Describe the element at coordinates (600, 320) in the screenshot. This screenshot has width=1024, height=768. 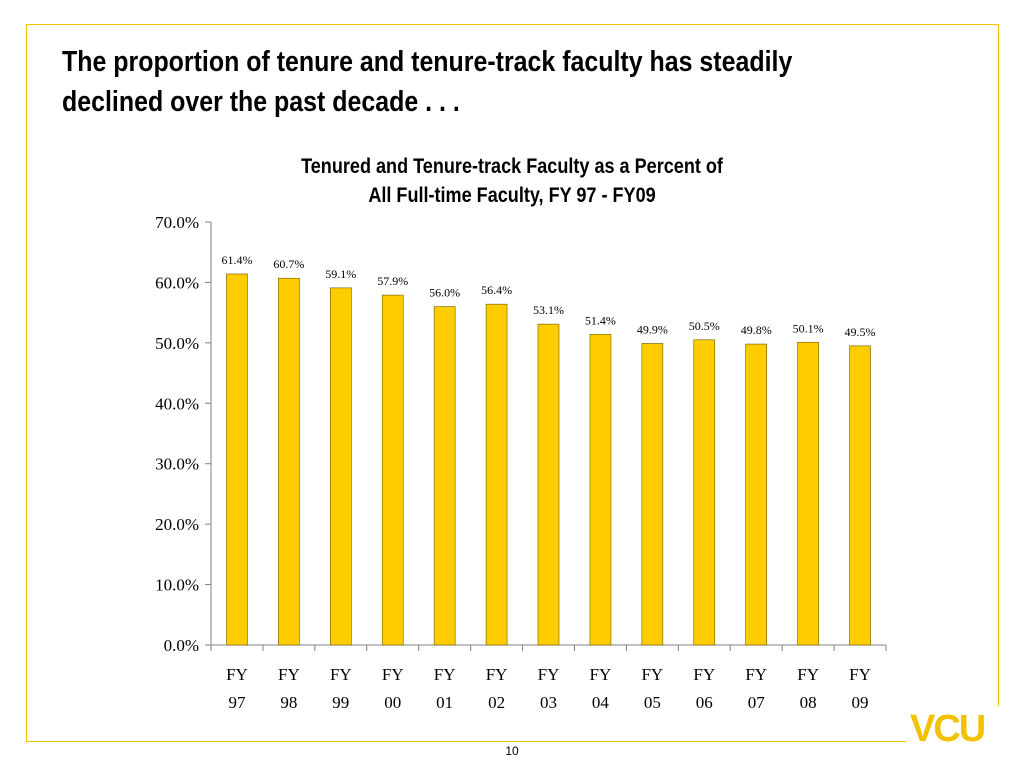
I see `data-label: 51.4%` at that location.